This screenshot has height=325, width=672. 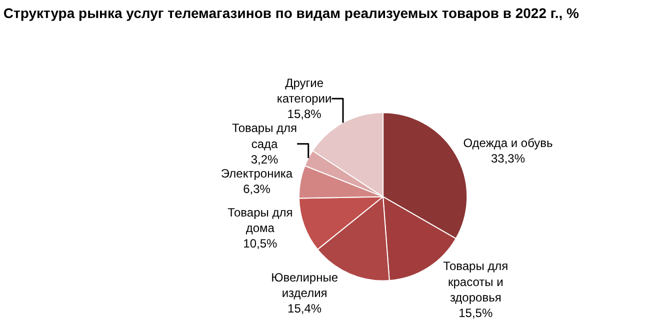 I want to click on slice-label: Товары для красоты и здоровья, so click(x=475, y=281).